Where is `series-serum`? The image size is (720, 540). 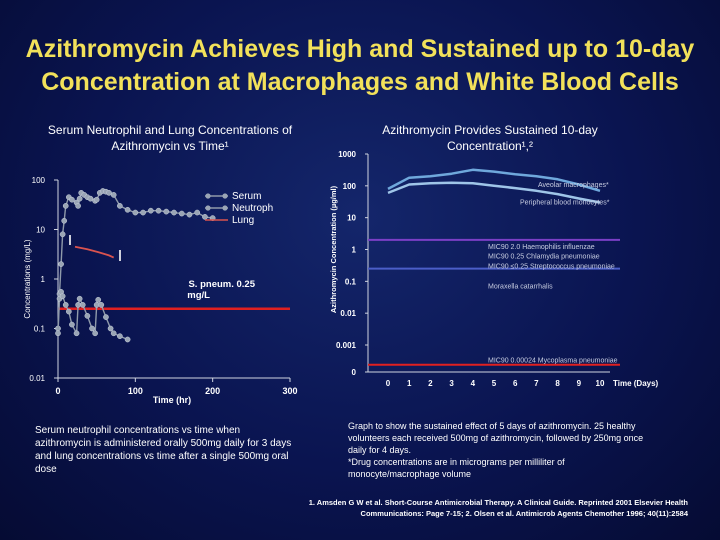
series-serum is located at coordinates (92, 315).